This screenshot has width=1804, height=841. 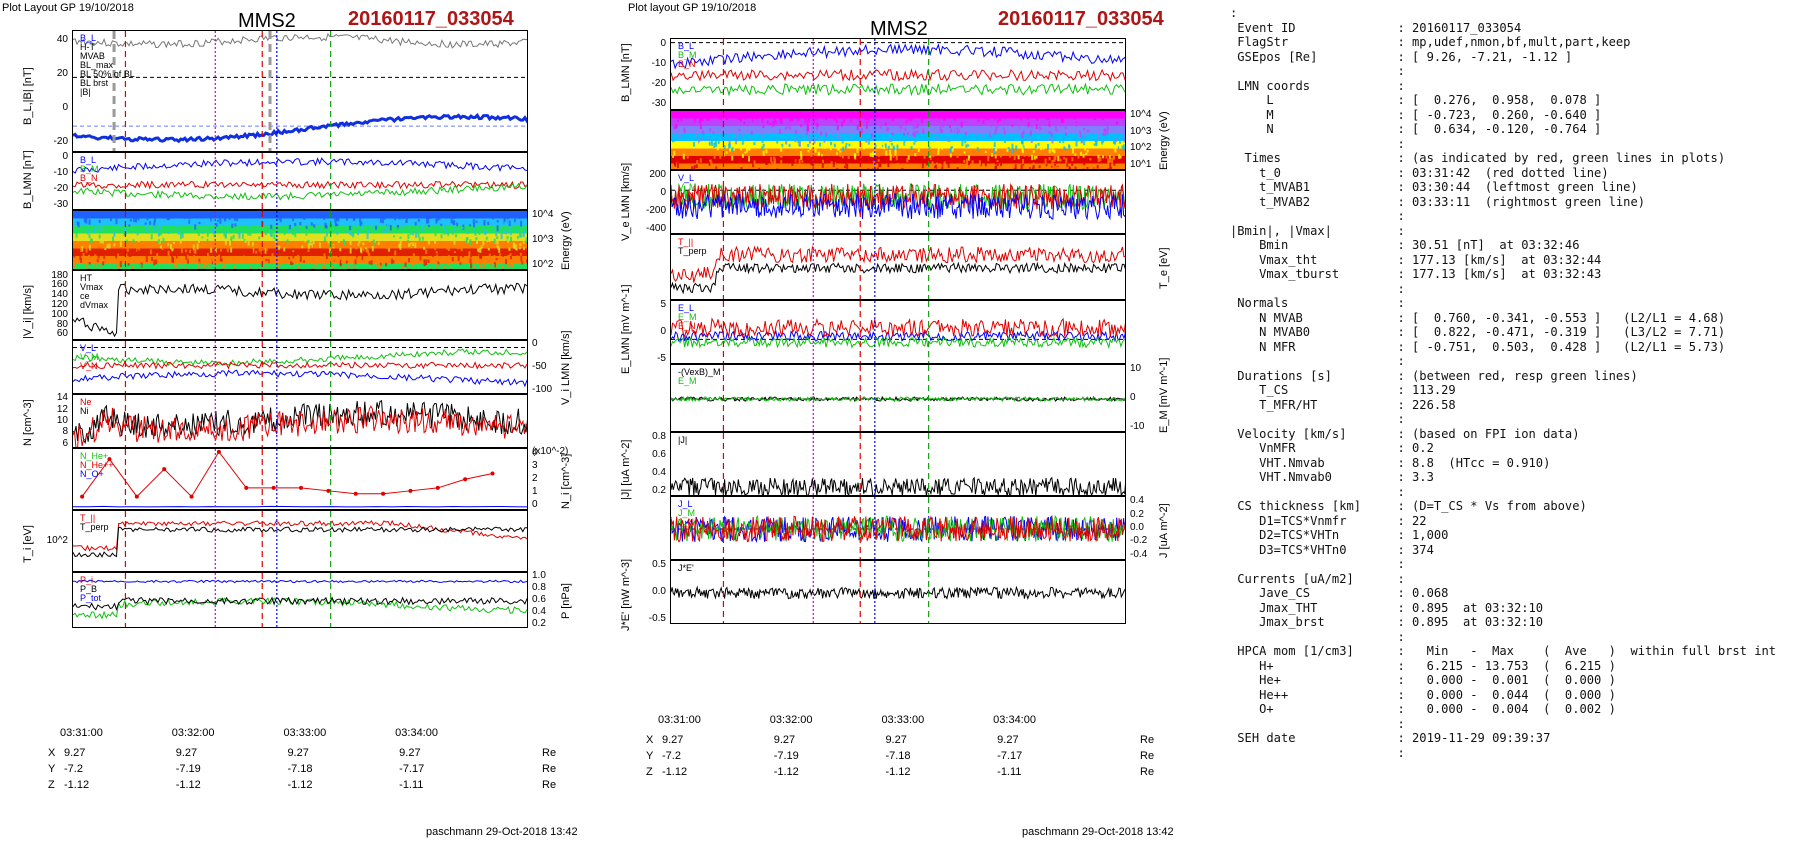 What do you see at coordinates (1332, 477) in the screenshot?
I see `info-line: VHT.Nmvab0 : 3.3` at bounding box center [1332, 477].